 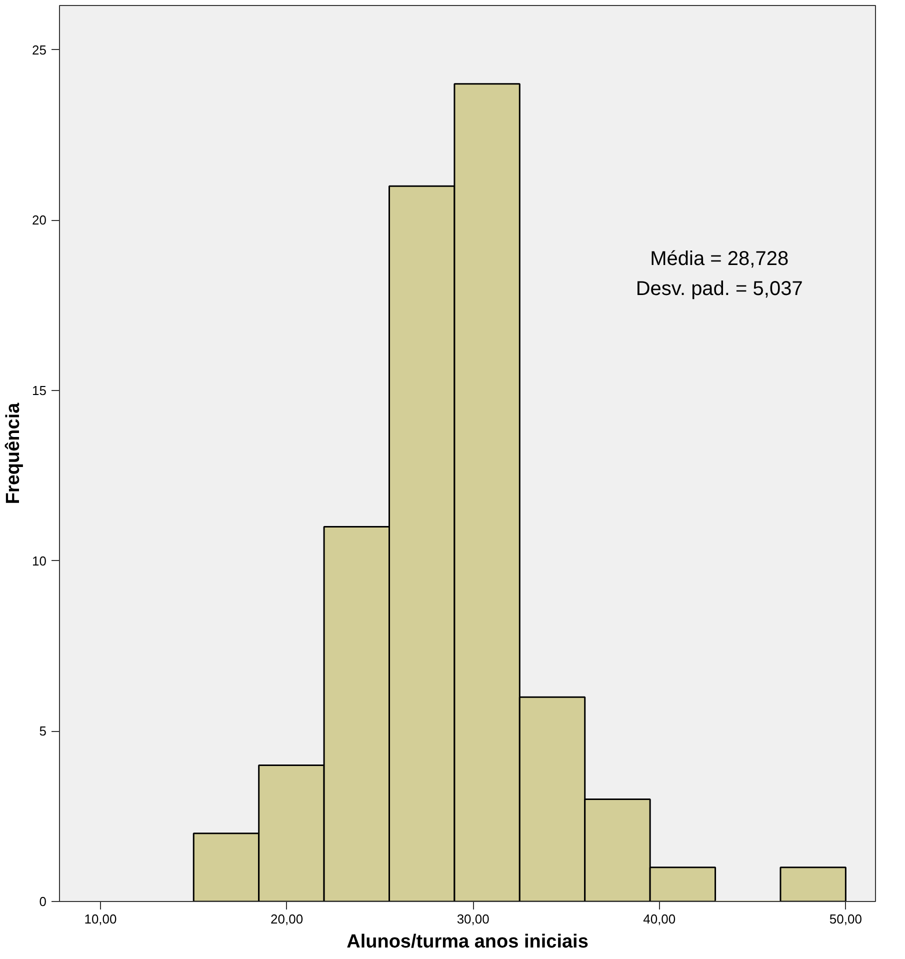 I want to click on y-axis-title: Frequência, so click(x=13, y=453).